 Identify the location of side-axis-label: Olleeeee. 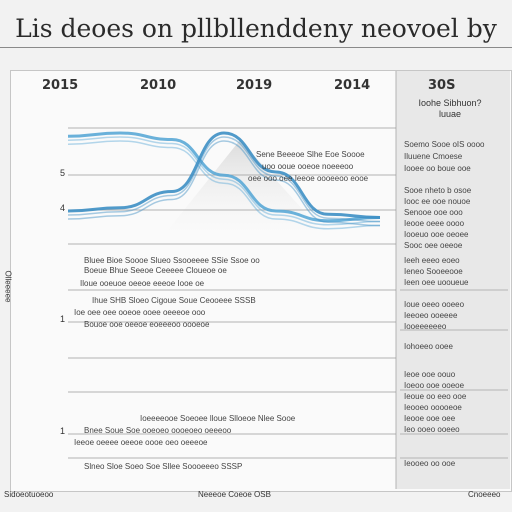
(8, 286).